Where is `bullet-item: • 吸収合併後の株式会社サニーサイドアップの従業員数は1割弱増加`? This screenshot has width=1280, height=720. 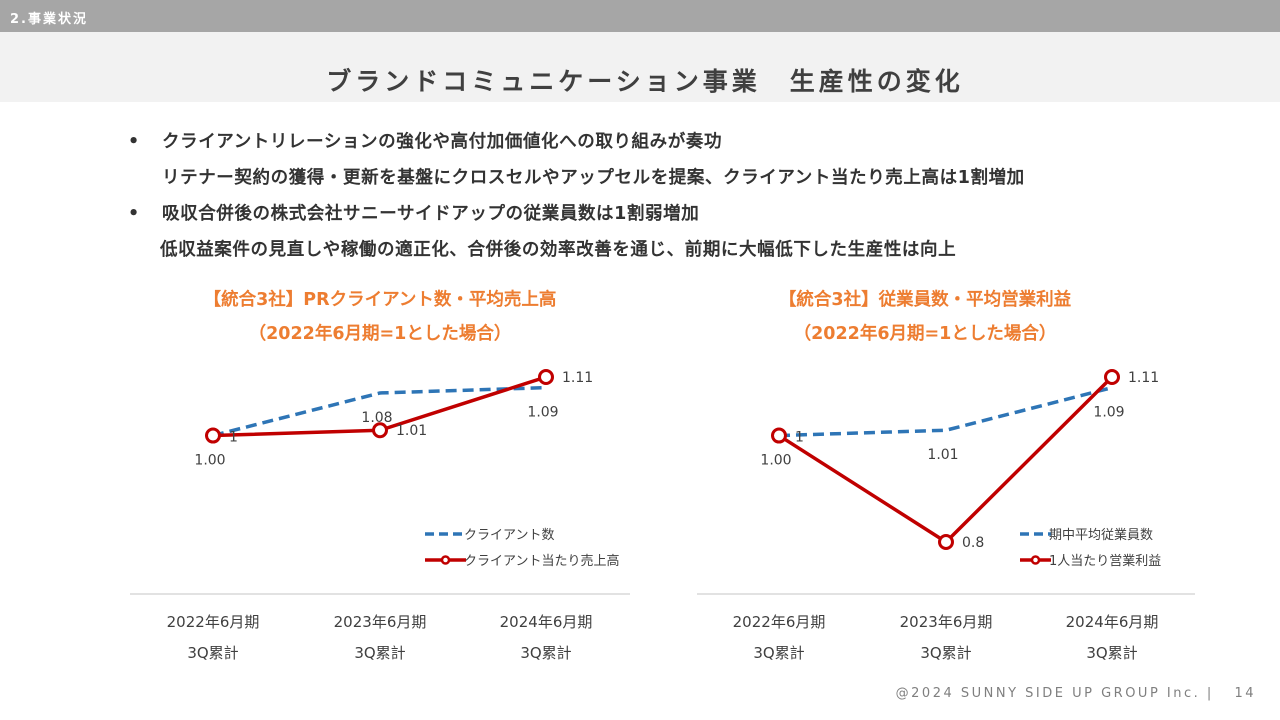
bullet-item: • 吸収合併後の株式会社サニーサイドアップの従業員数は1割弱増加 is located at coordinates (688, 214).